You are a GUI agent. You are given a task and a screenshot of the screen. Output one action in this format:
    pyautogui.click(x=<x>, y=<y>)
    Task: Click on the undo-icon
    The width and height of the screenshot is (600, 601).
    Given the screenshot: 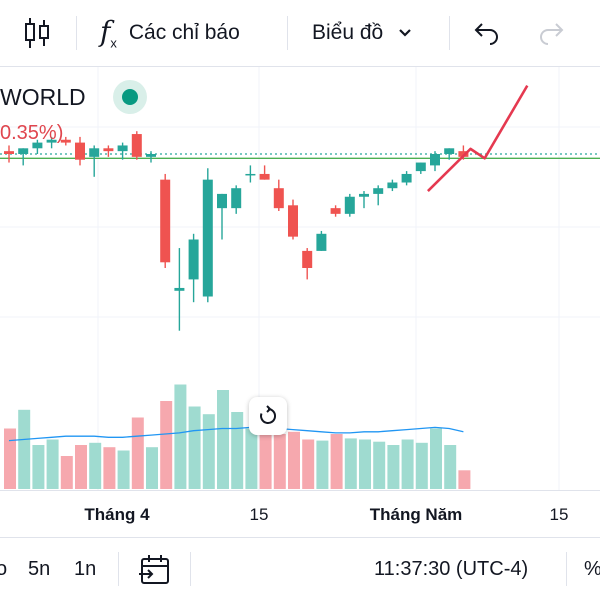 What is the action you would take?
    pyautogui.click(x=486, y=34)
    